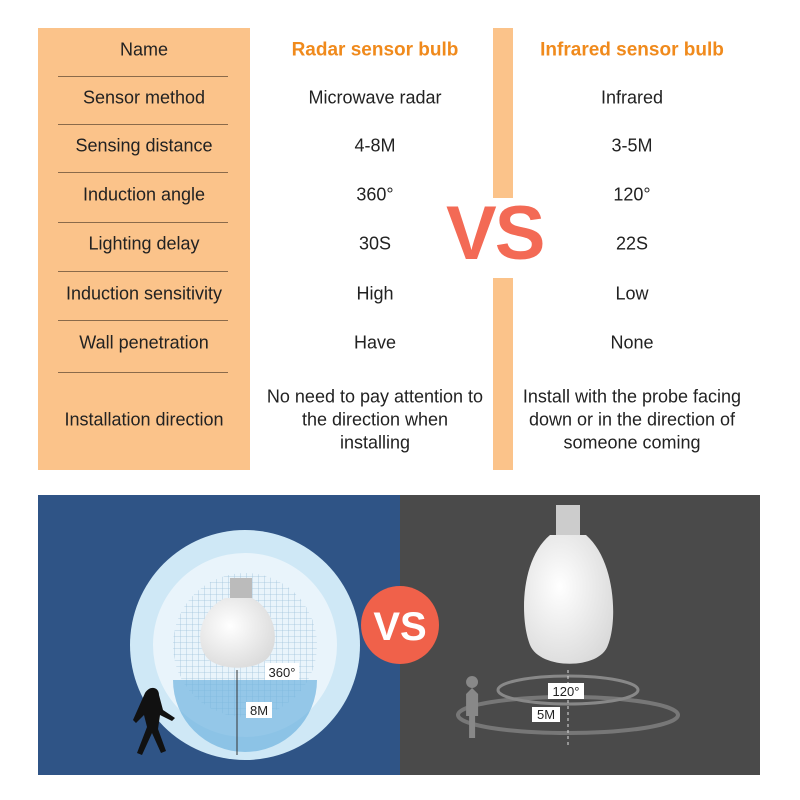 The height and width of the screenshot is (800, 800). I want to click on value-cell: None, so click(632, 342).